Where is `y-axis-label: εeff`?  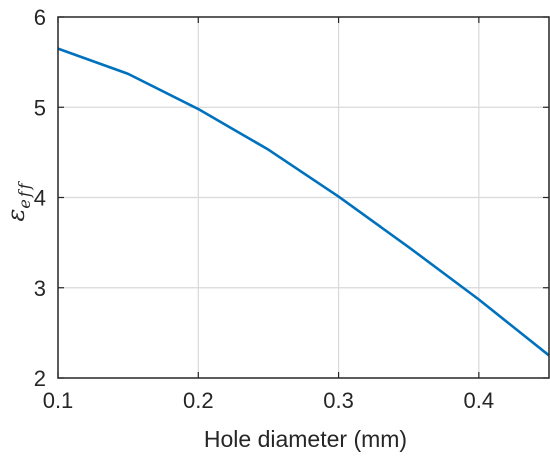 y-axis-label: εeff is located at coordinates (18, 200).